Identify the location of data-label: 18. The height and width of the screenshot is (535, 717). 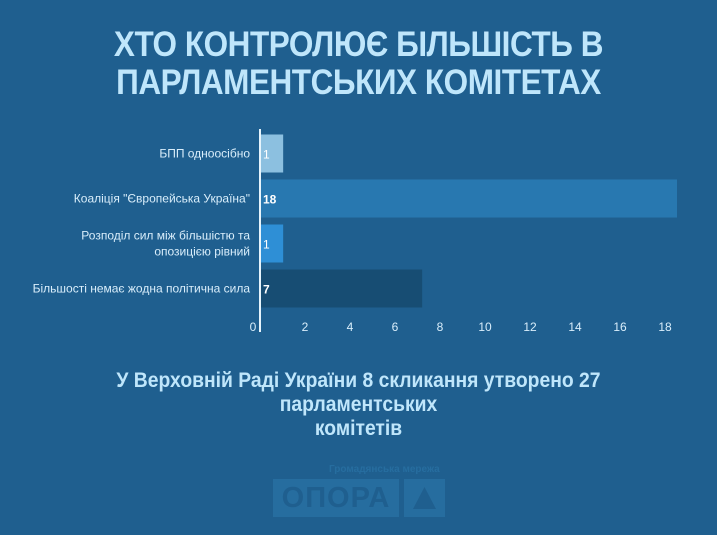
(270, 200).